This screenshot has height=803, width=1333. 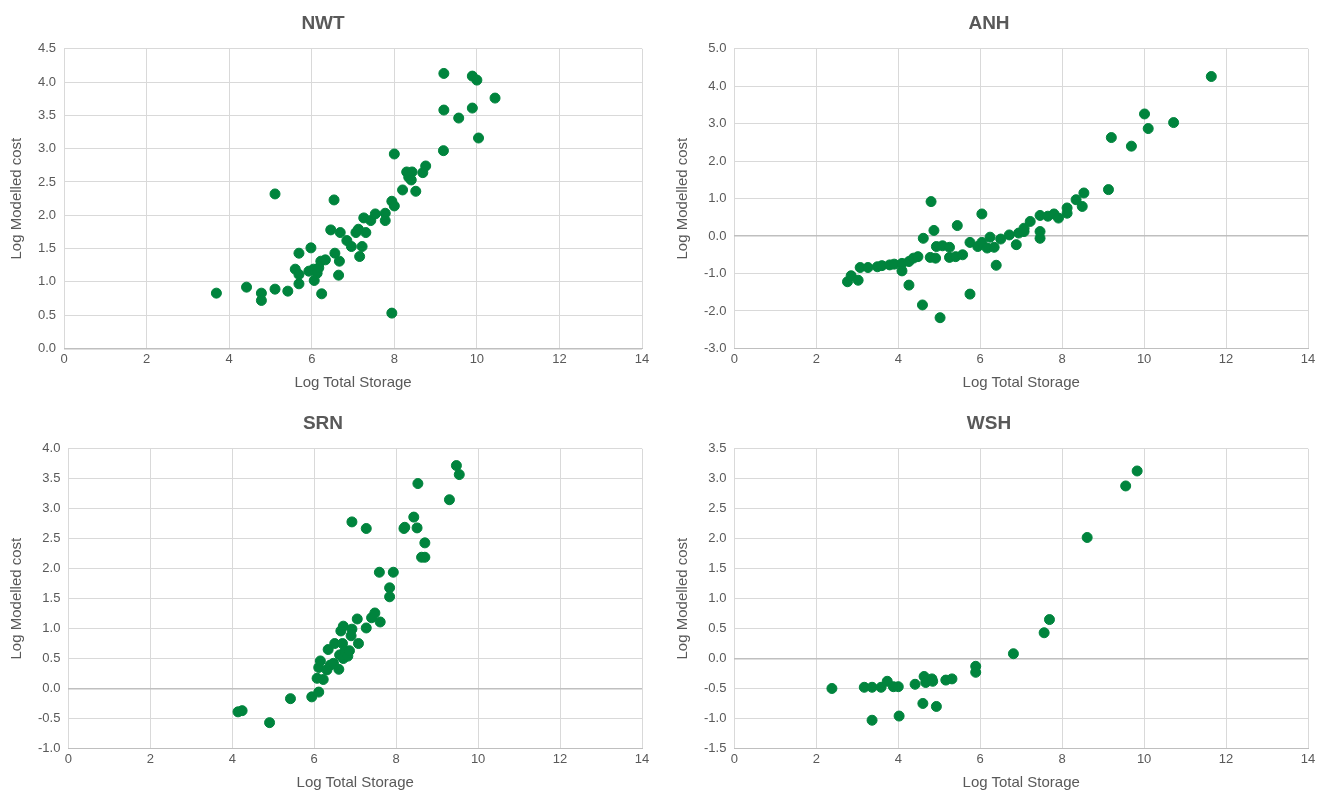 What do you see at coordinates (717, 48) in the screenshot?
I see `y-tick-label: 5.0` at bounding box center [717, 48].